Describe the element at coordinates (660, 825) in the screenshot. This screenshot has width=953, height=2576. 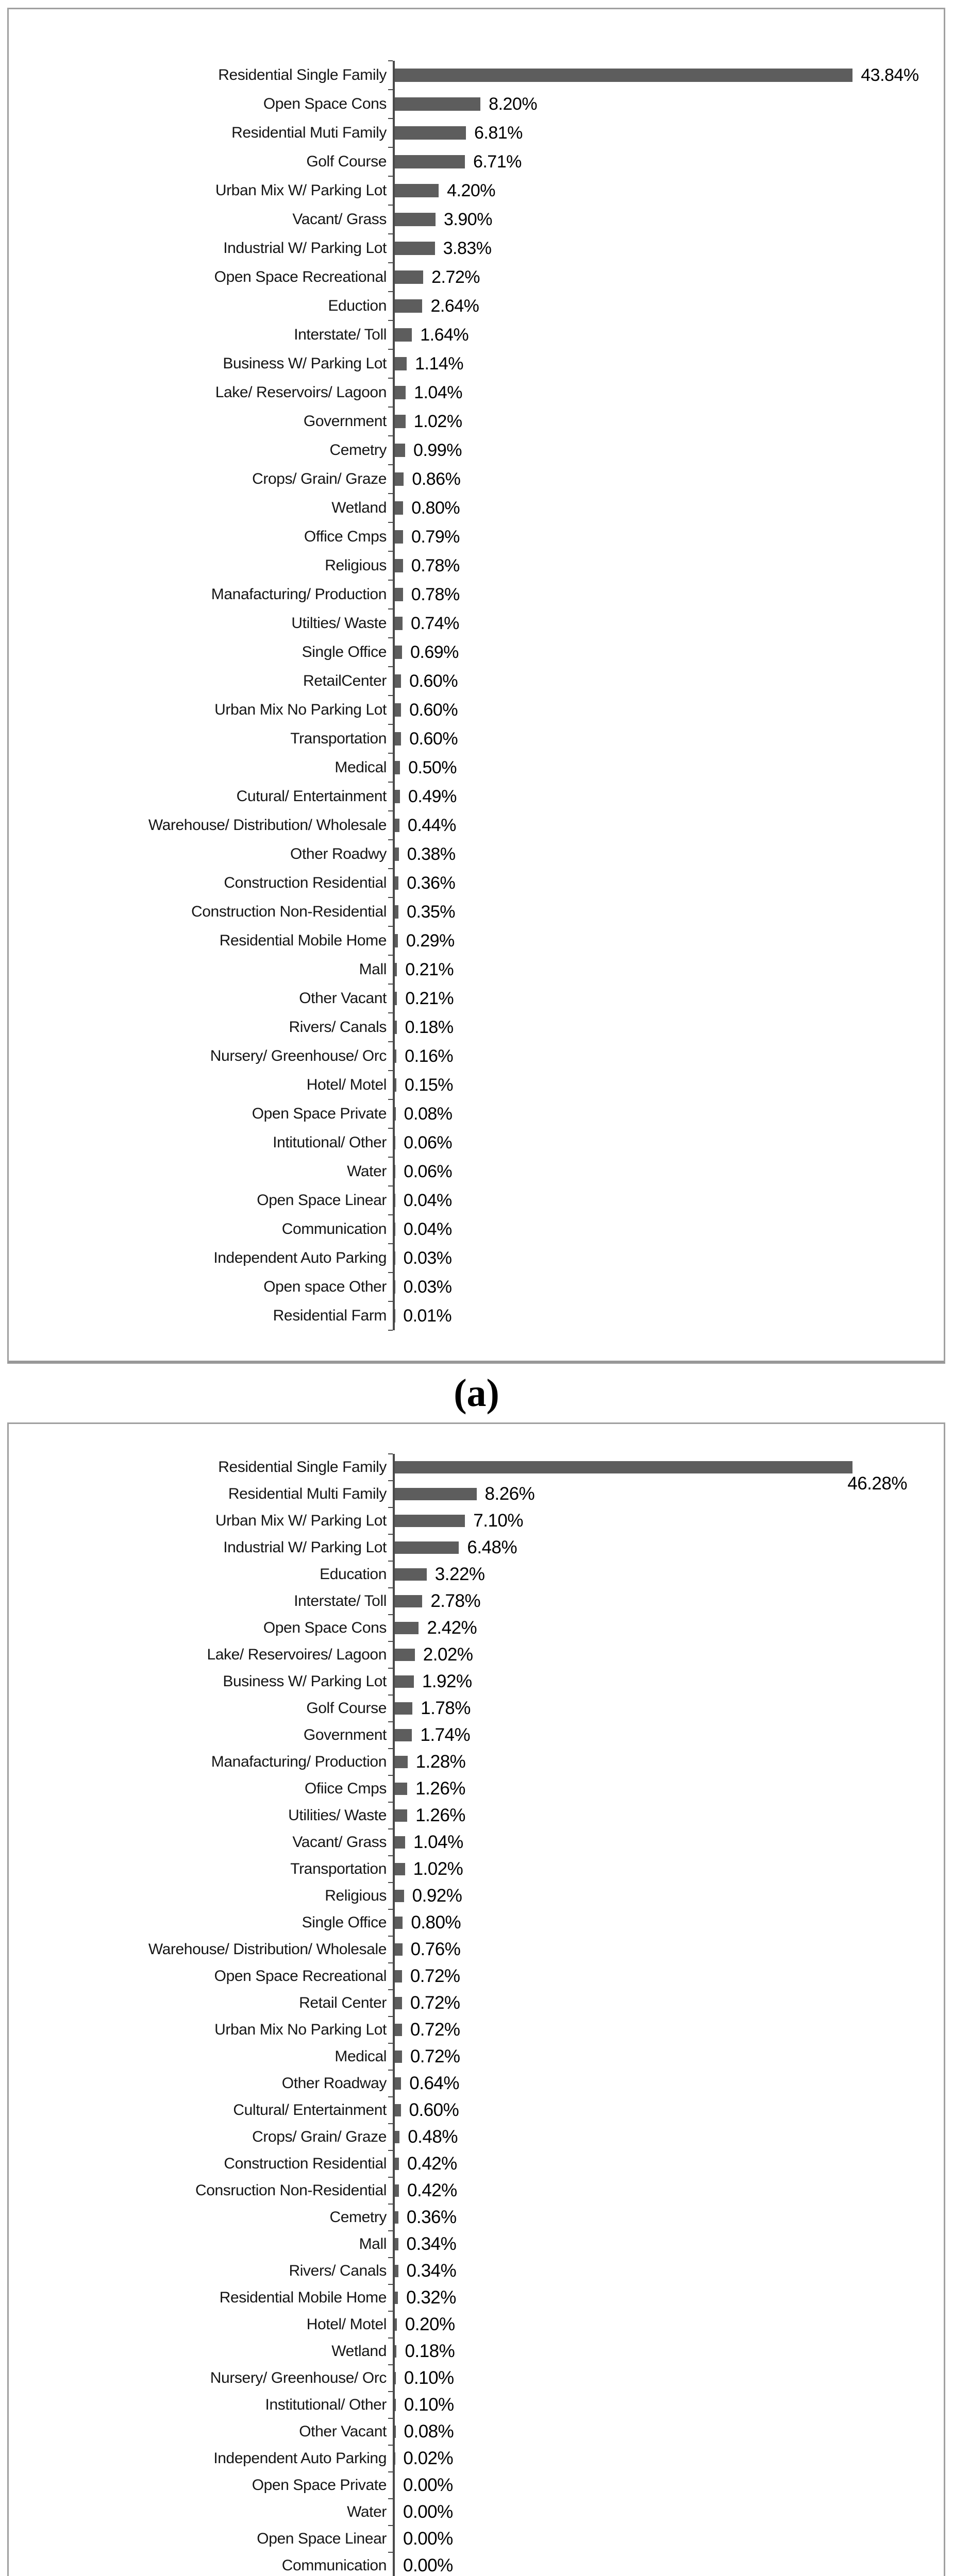
I see `bar-zone: 0.44%` at that location.